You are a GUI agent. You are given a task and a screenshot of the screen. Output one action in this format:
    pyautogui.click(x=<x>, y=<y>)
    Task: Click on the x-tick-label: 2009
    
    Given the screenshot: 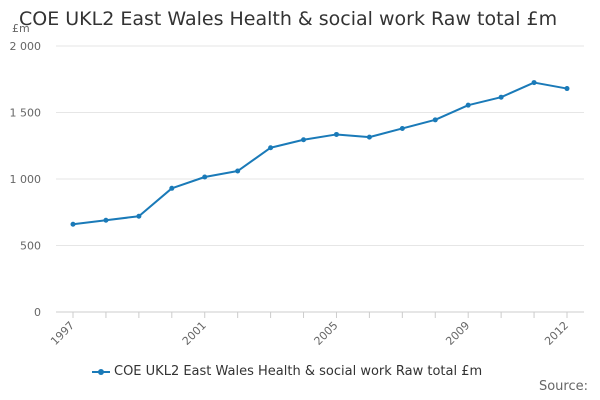 What is the action you would take?
    pyautogui.click(x=457, y=333)
    